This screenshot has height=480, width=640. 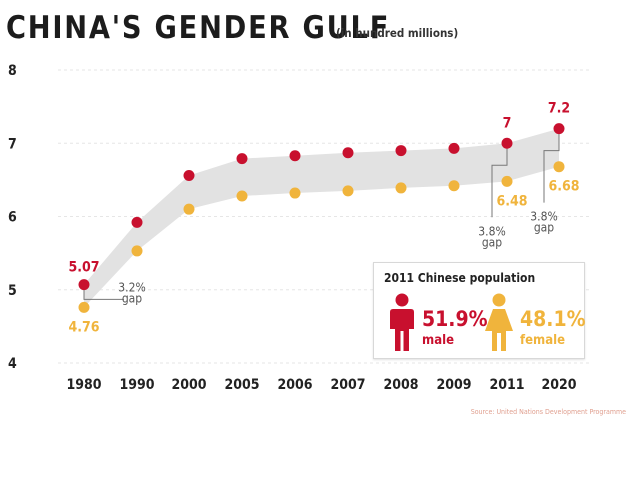 I want to click on x-tick-label: 2020, so click(x=558, y=385).